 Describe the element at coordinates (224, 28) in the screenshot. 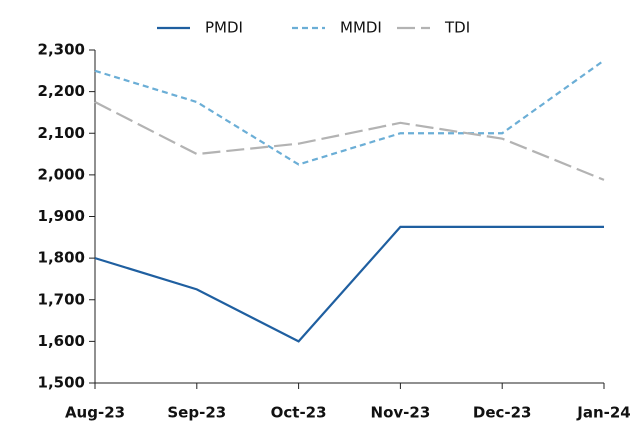

I see `legend-label: PMDI` at that location.